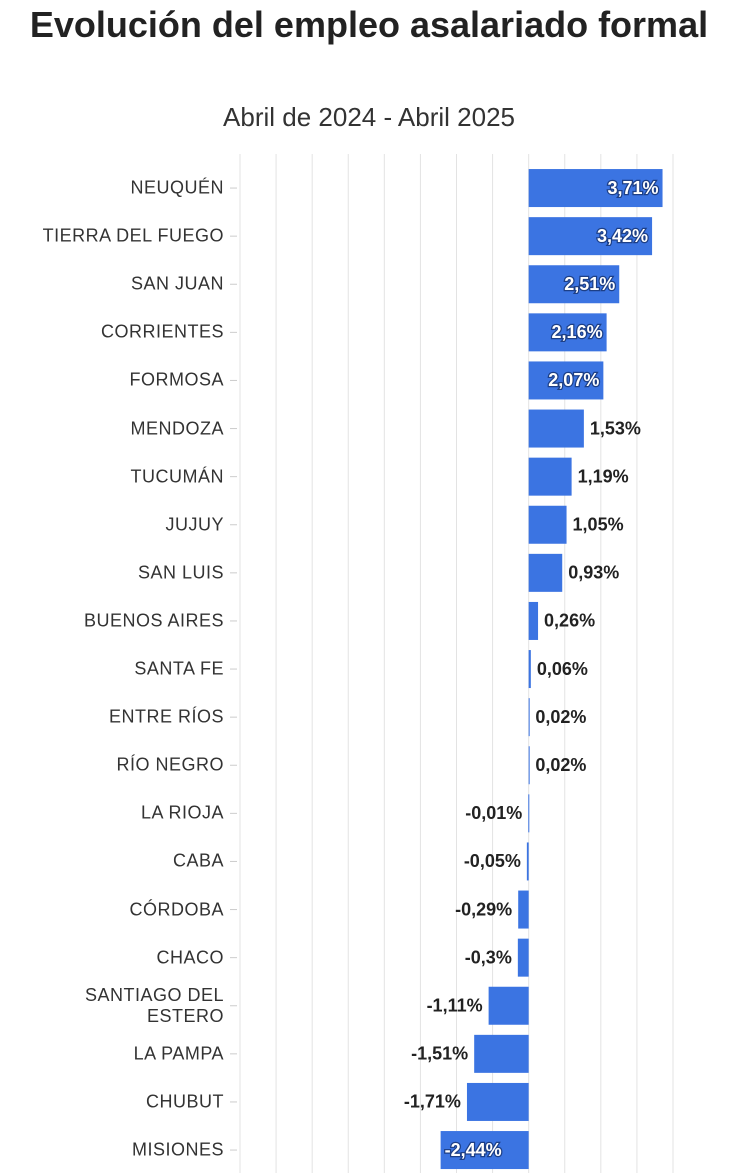 This screenshot has width=738, height=1173. What do you see at coordinates (573, 380) in the screenshot?
I see `value-label: 2,07%` at bounding box center [573, 380].